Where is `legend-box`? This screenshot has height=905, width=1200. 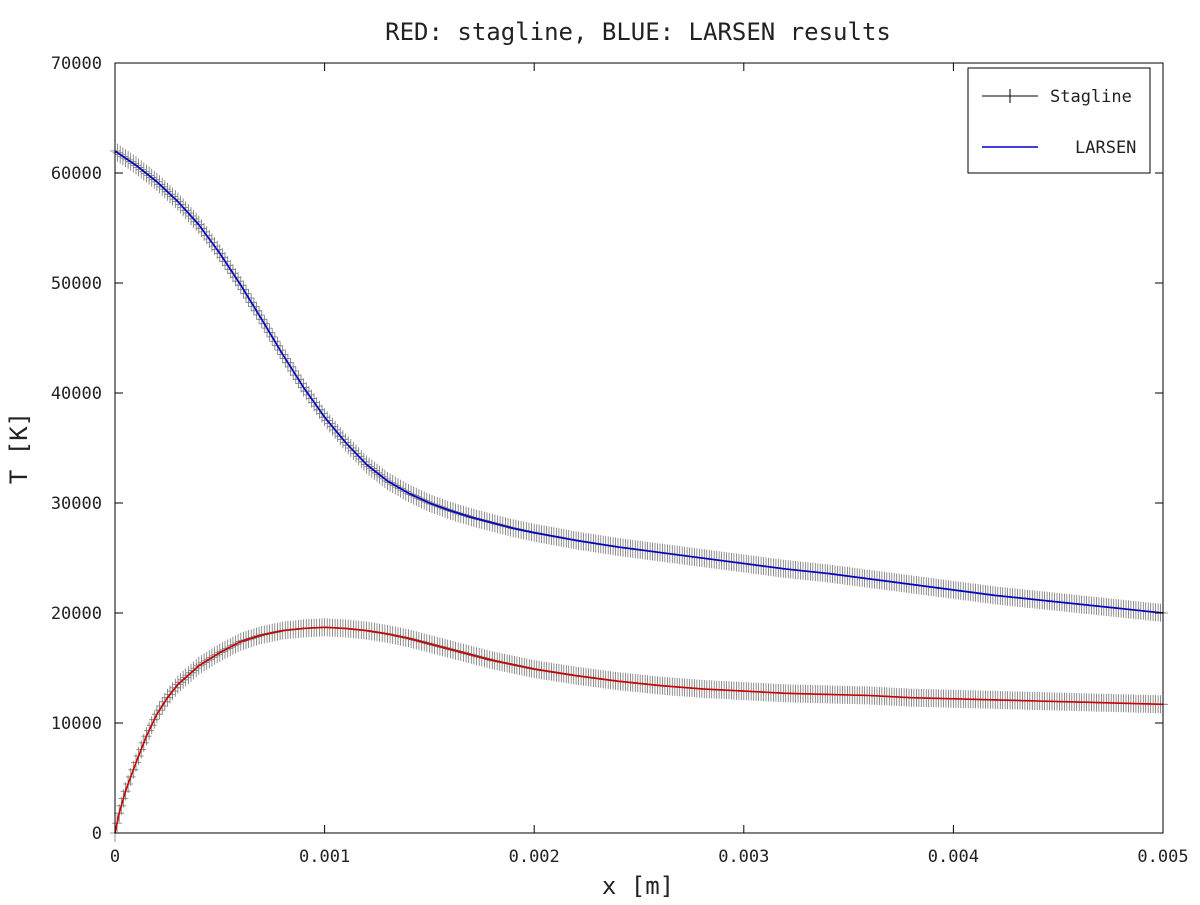 legend-box is located at coordinates (1059, 120).